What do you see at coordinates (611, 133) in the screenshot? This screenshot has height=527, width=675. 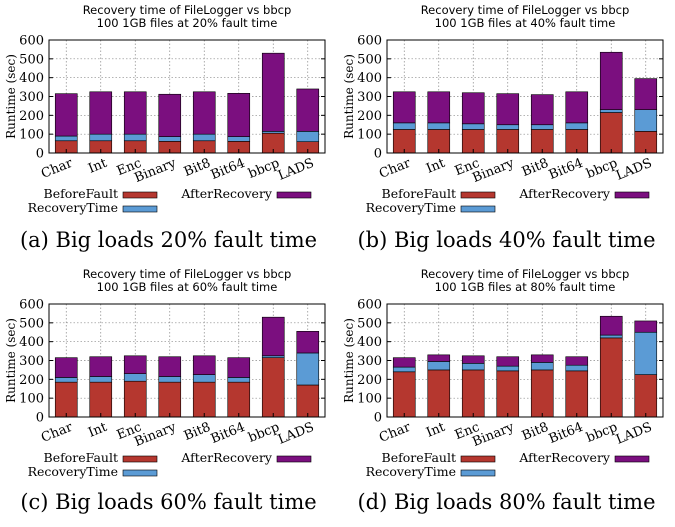 I see `bar-beforefault-bbcp` at bounding box center [611, 133].